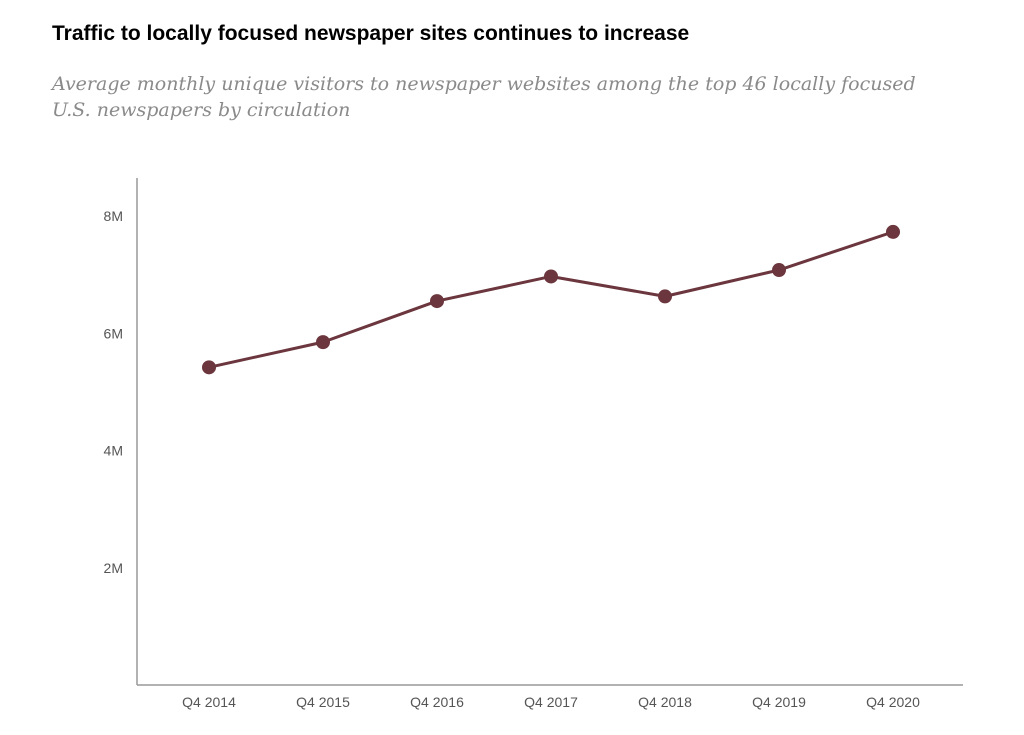 This screenshot has height=735, width=1024. I want to click on series-line, so click(551, 299).